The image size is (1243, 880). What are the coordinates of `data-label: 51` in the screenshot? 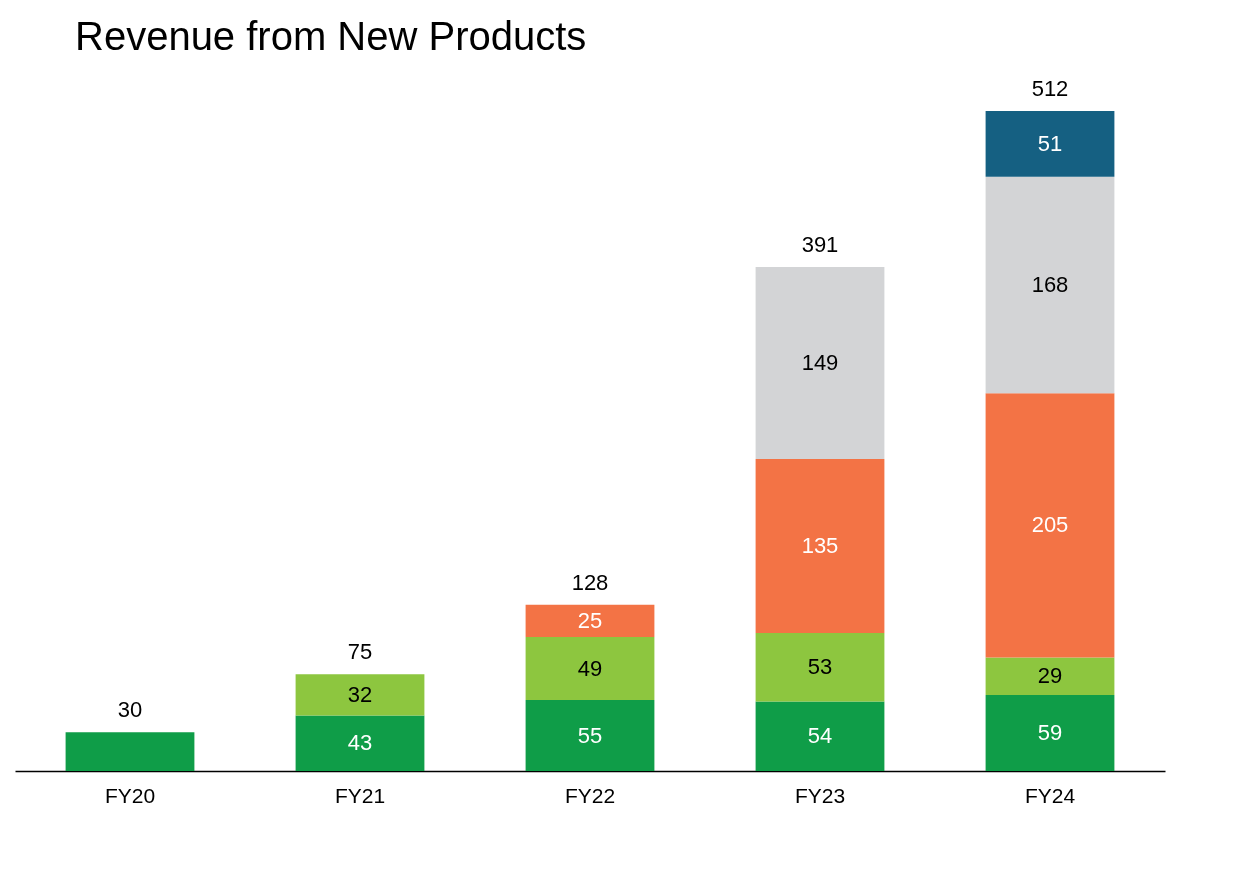 It's located at (1050, 143).